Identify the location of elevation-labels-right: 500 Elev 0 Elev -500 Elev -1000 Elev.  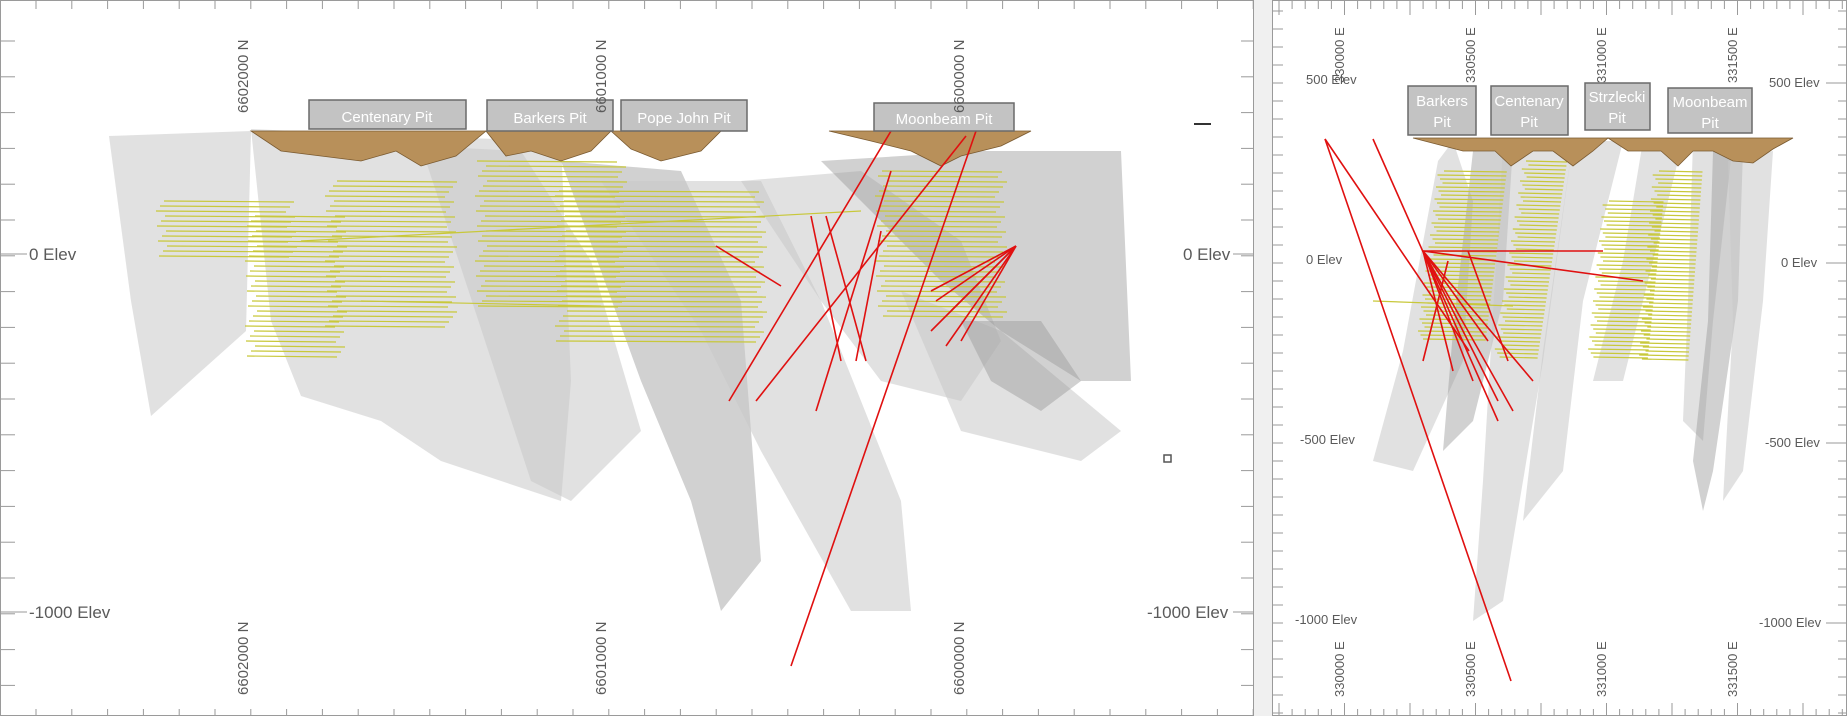
(1802, 352).